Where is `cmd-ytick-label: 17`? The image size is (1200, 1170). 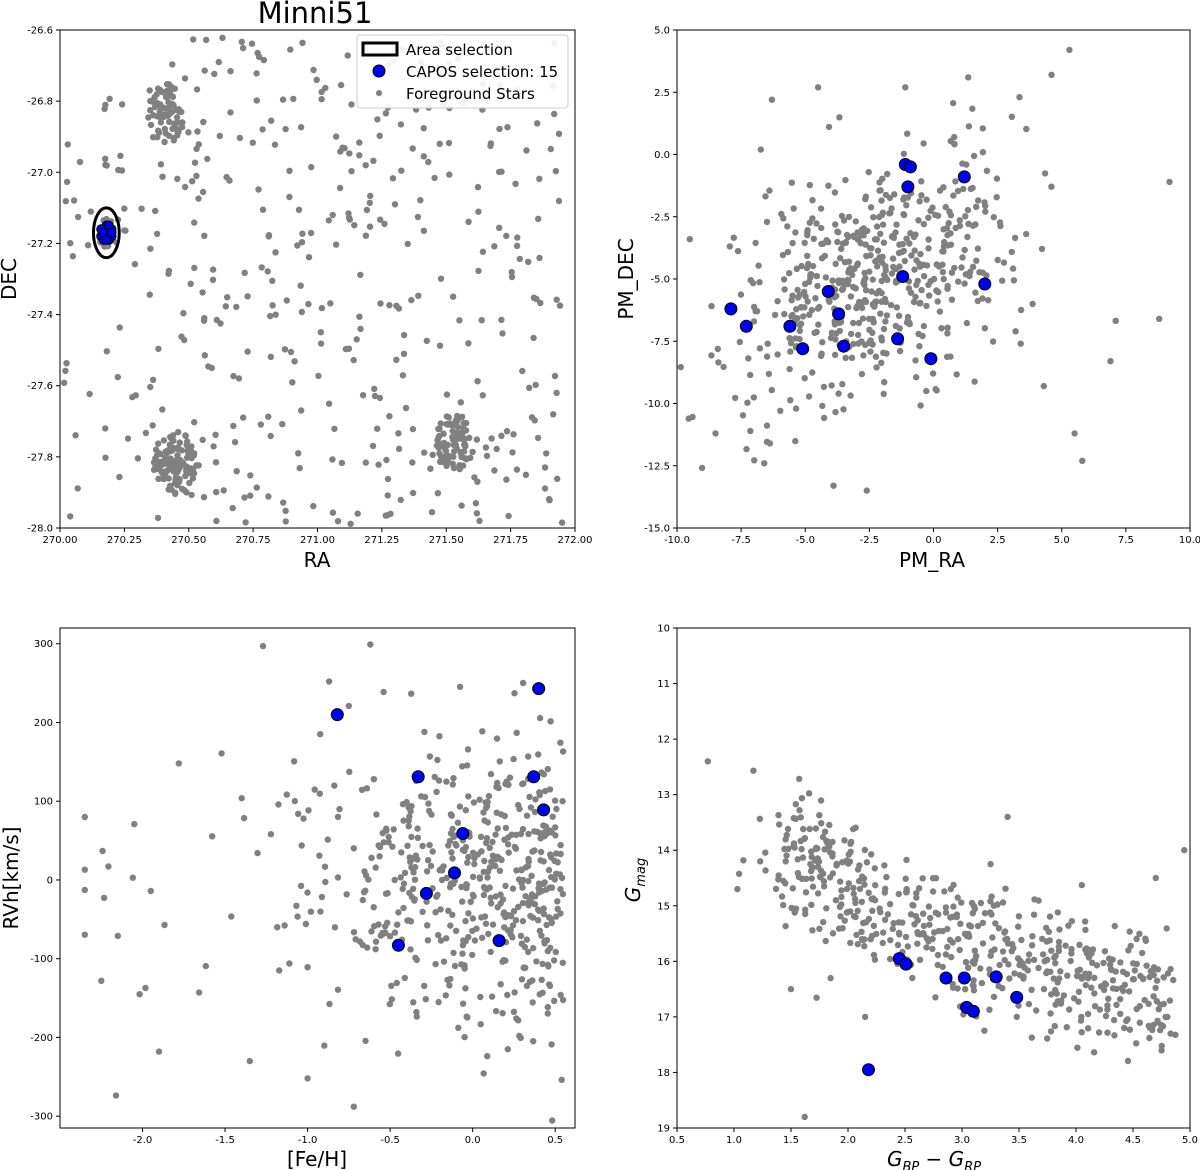 cmd-ytick-label: 17 is located at coordinates (663, 1017).